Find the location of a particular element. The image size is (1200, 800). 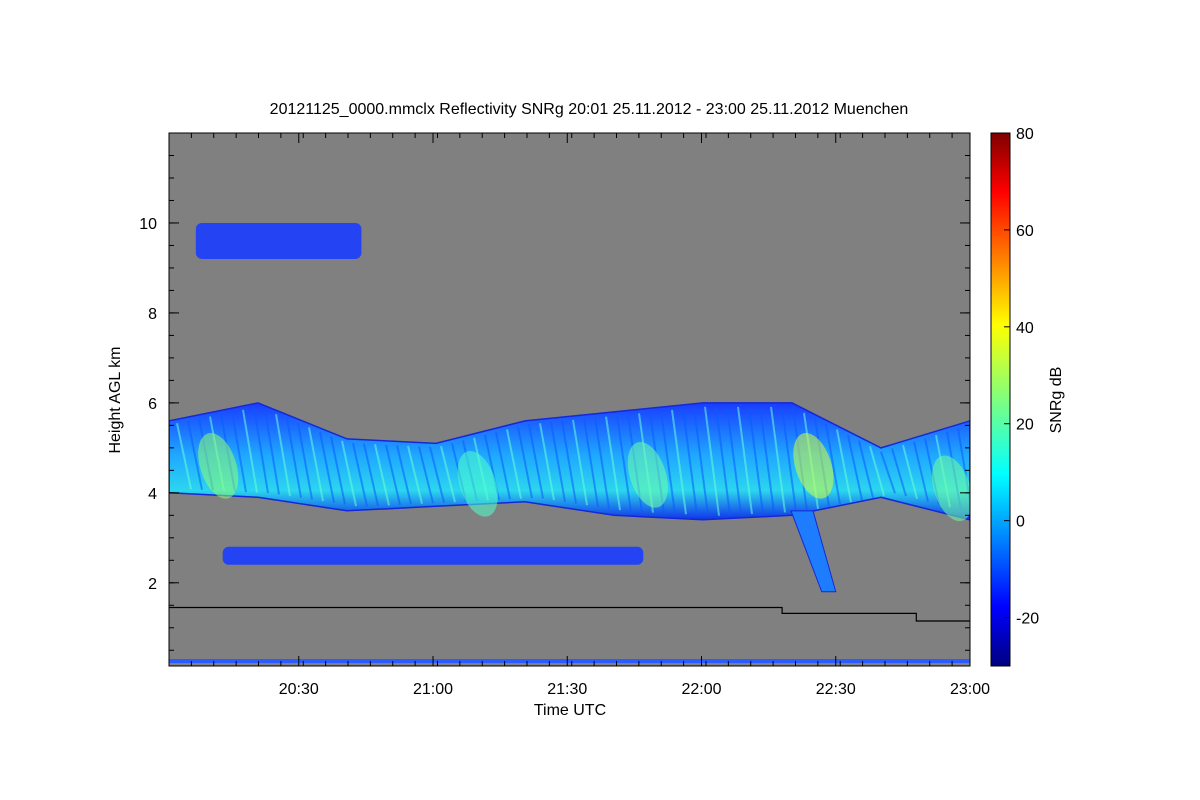

cloud-streaks is located at coordinates (573, 461).